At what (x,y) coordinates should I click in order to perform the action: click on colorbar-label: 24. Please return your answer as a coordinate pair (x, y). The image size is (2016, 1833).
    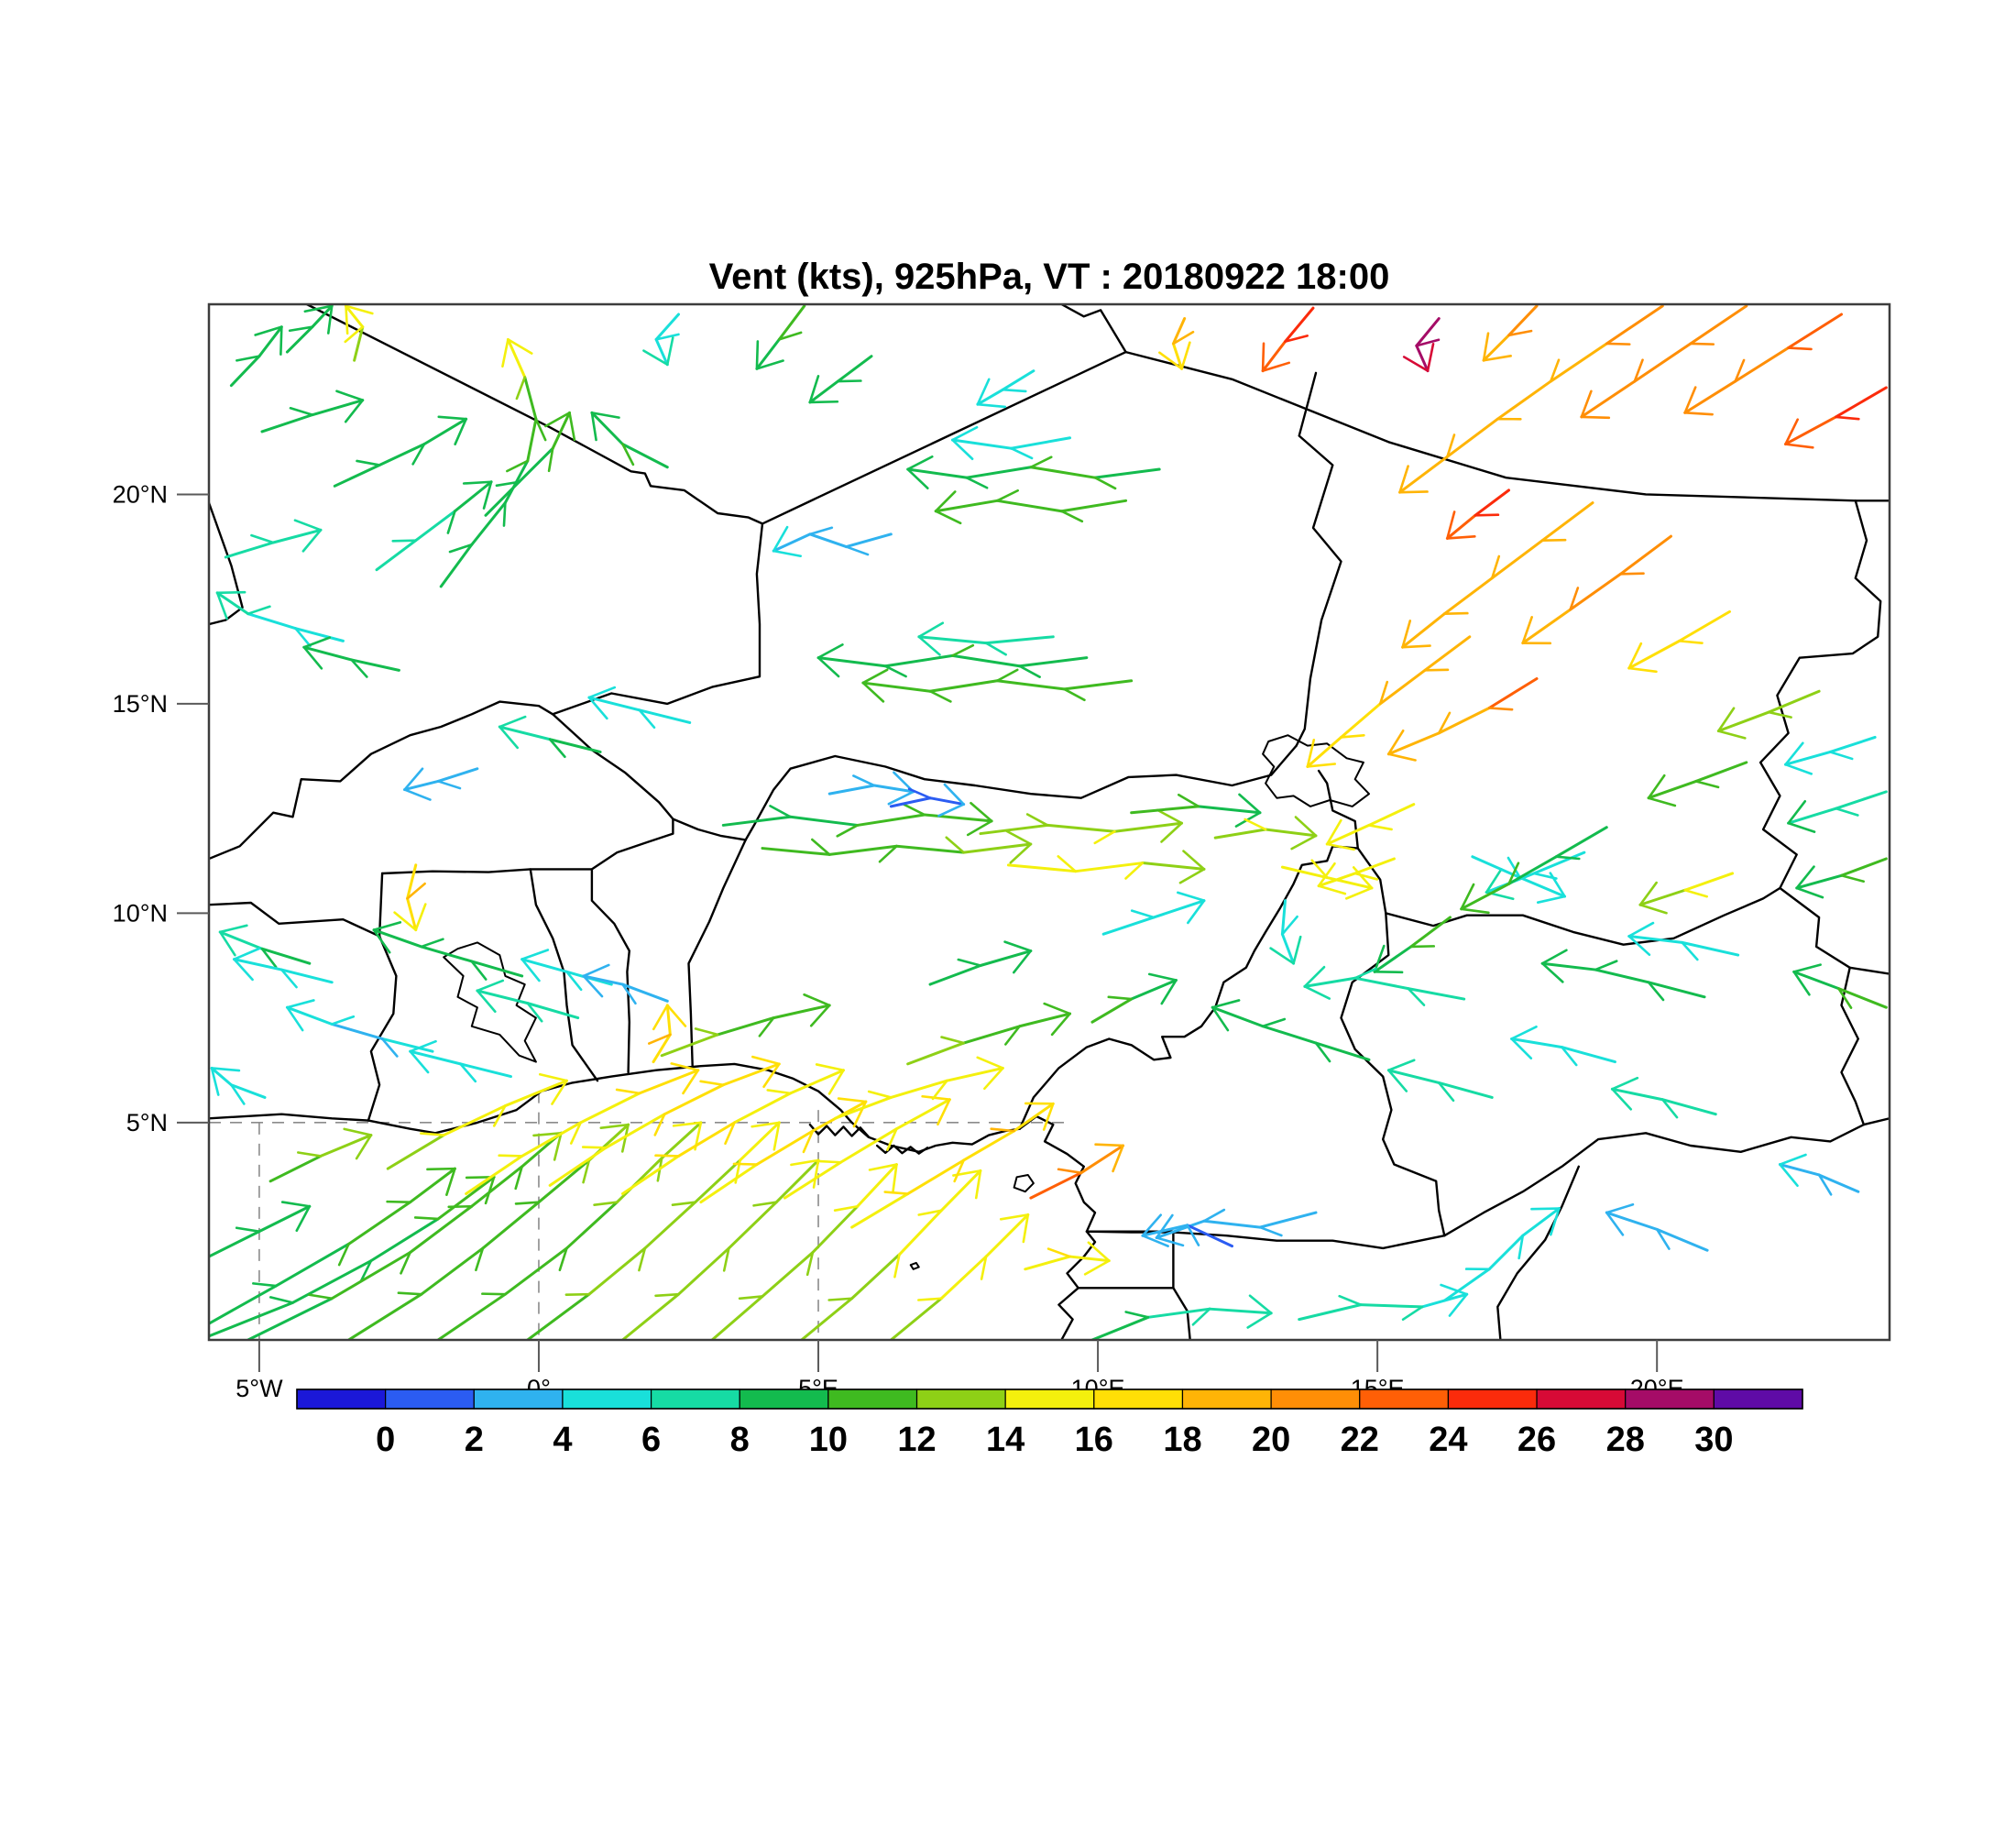
    Looking at the image, I should click on (1448, 1440).